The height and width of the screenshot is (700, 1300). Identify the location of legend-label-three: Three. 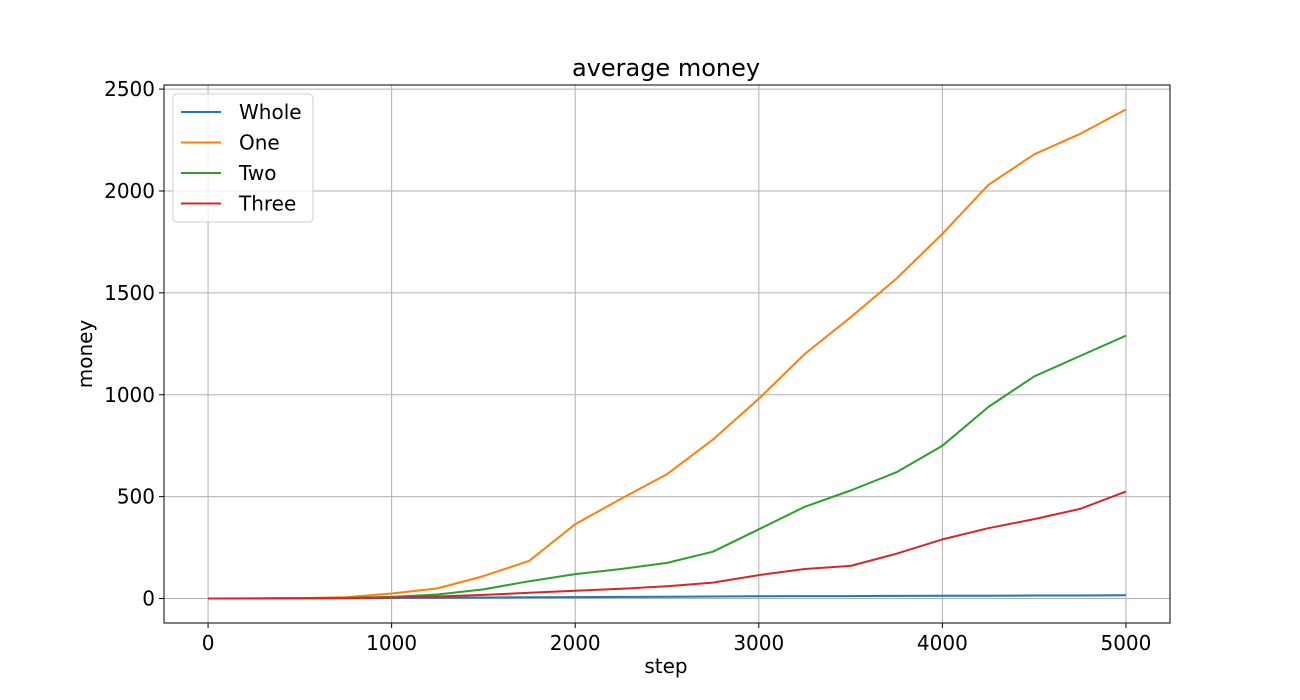
(267, 204).